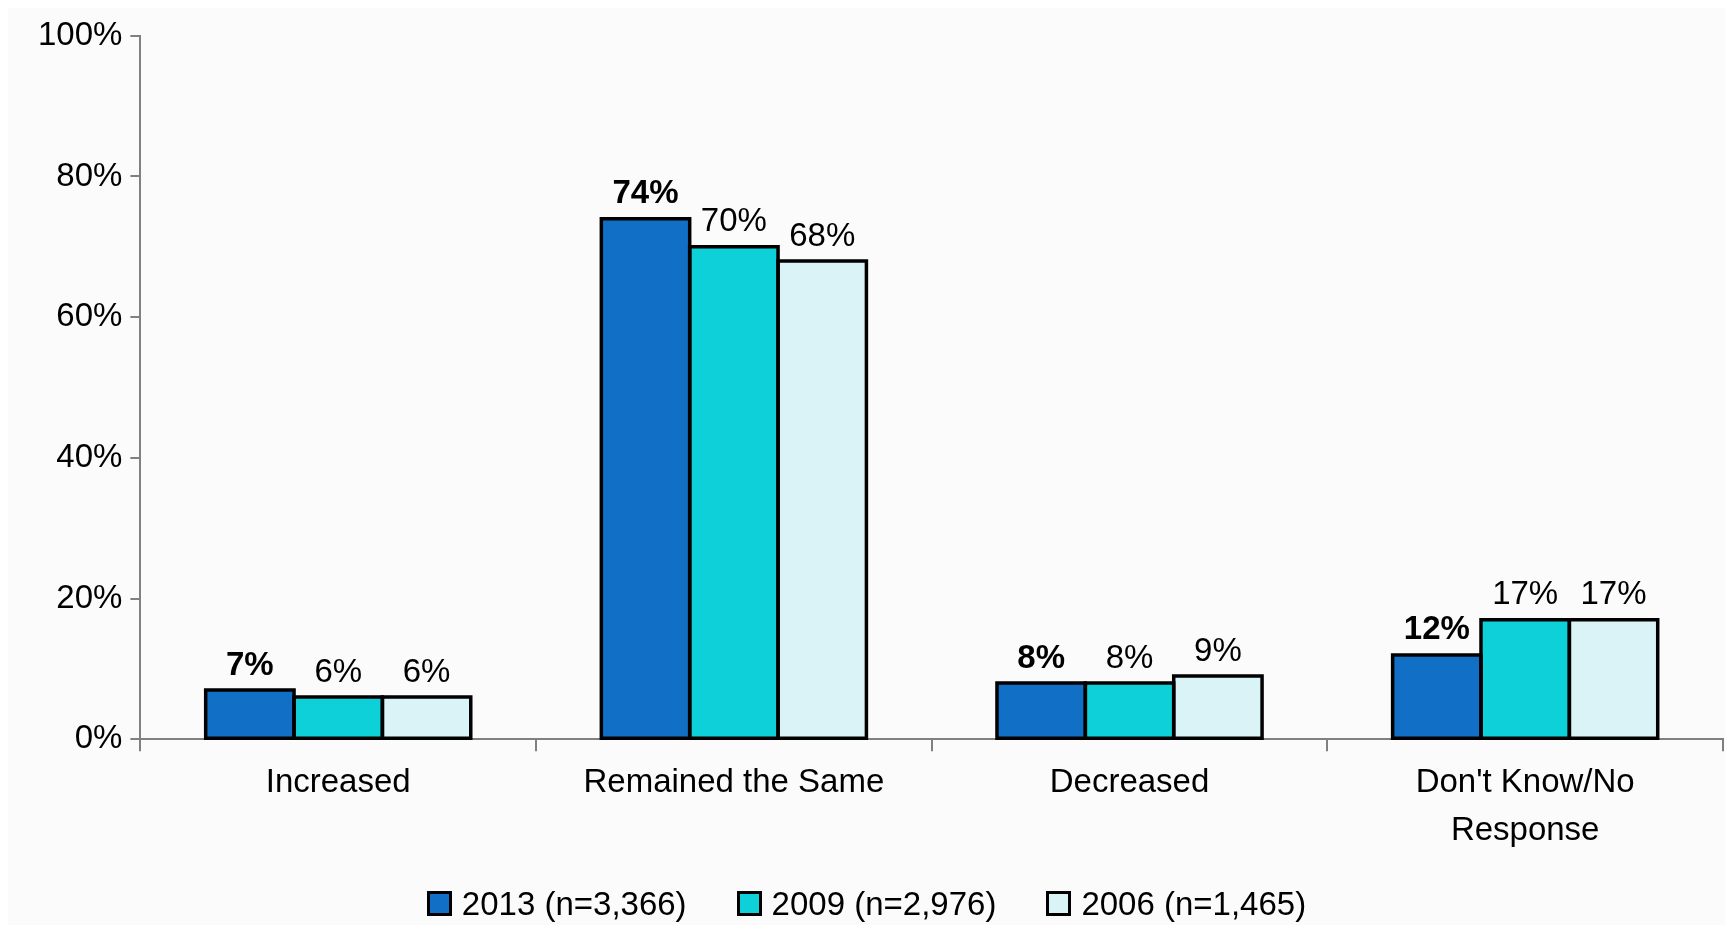 Image resolution: width=1733 pixels, height=933 pixels. Describe the element at coordinates (1129, 781) in the screenshot. I see `x-tick-label: Decreased` at that location.